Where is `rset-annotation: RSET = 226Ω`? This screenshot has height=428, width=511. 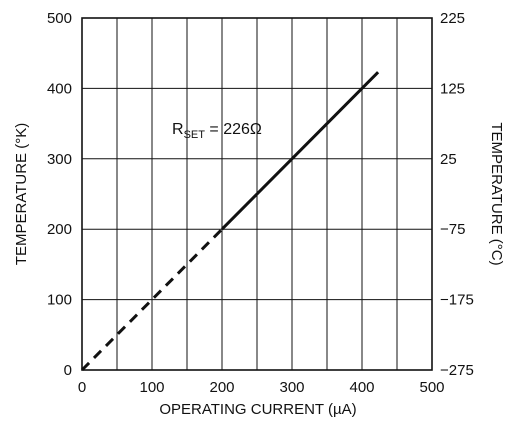
rset-annotation: RSET = 226Ω is located at coordinates (217, 131).